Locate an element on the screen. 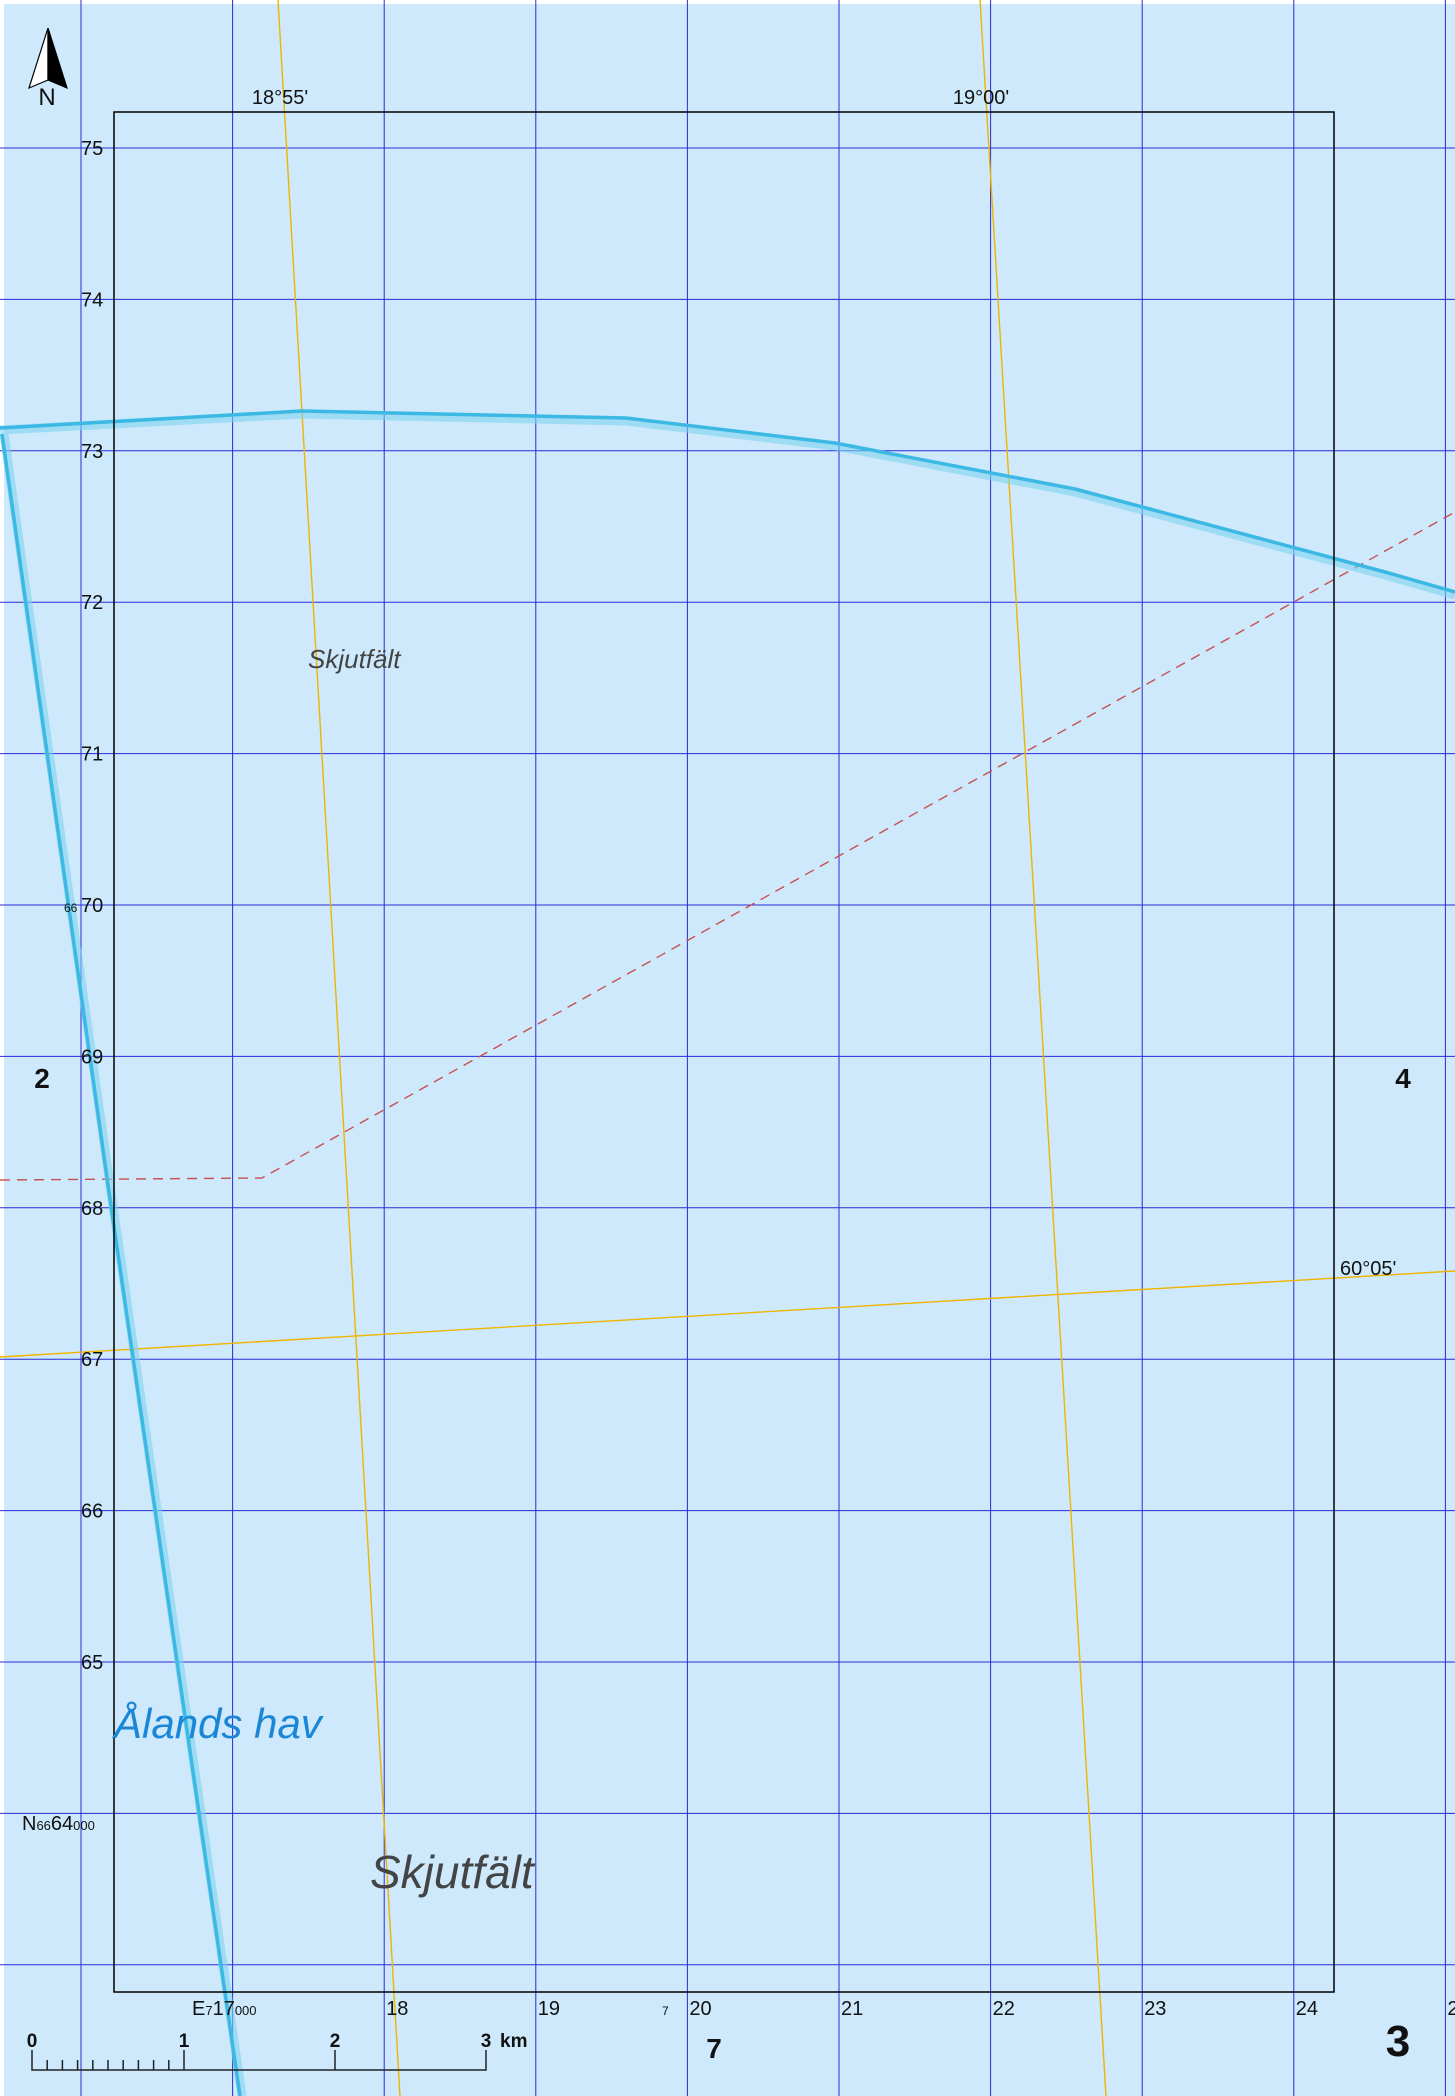  grid-row-label-64: N6664000 is located at coordinates (58, 1824).